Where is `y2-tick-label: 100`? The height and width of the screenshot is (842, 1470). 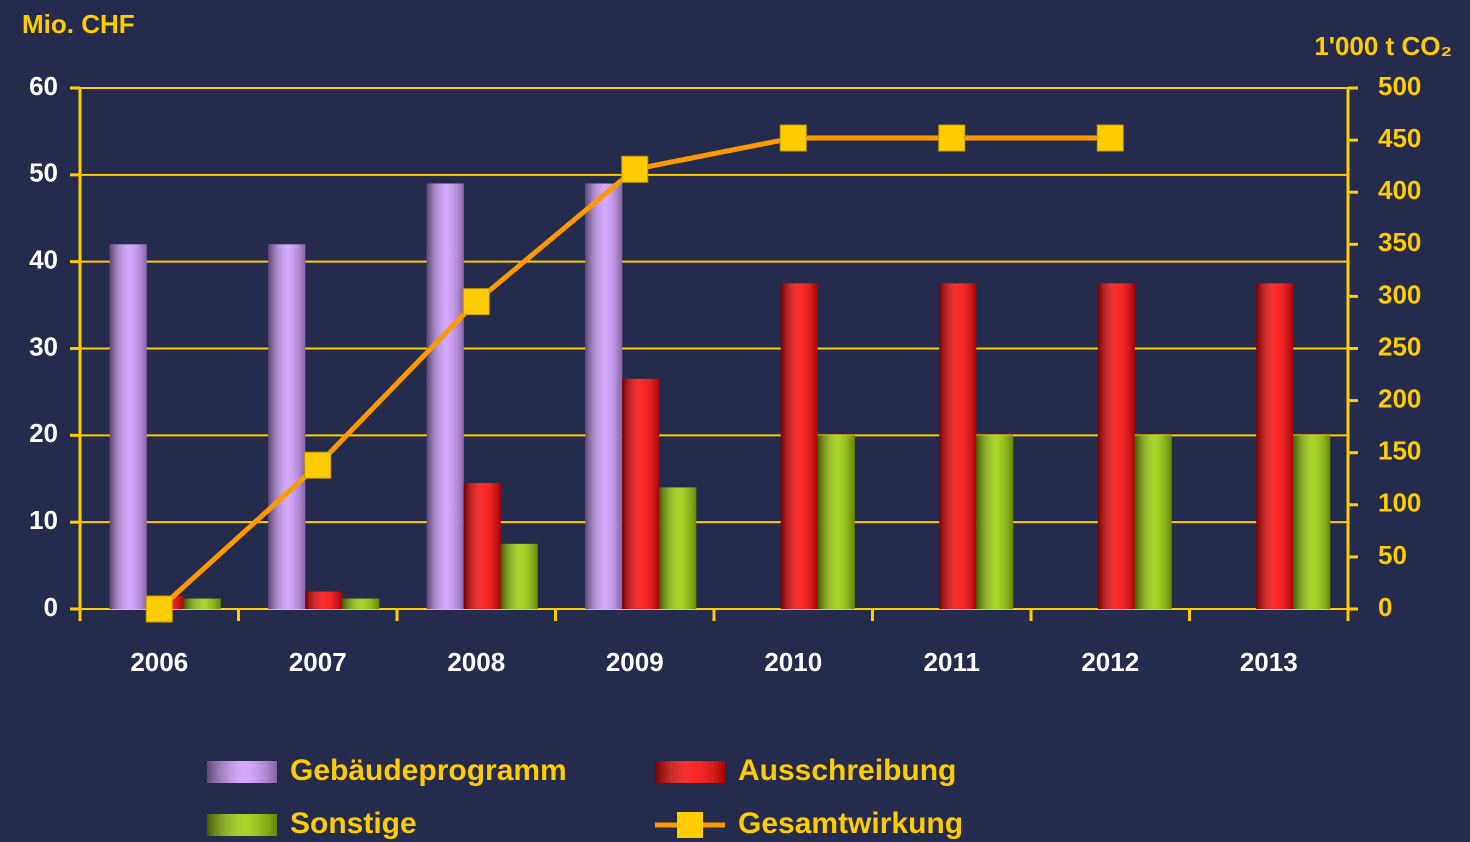
y2-tick-label: 100 is located at coordinates (1399, 503).